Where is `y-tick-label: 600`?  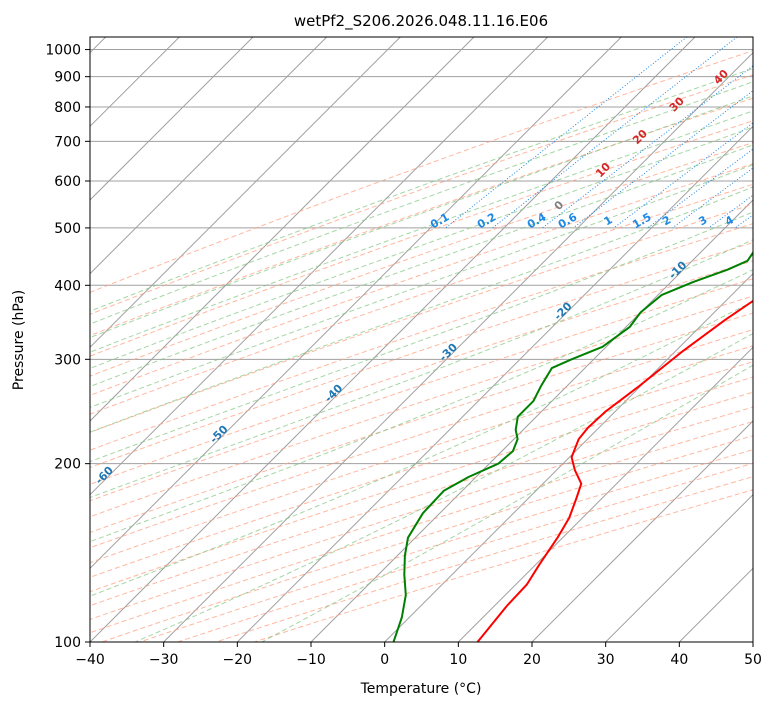
y-tick-label: 600 is located at coordinates (67, 182).